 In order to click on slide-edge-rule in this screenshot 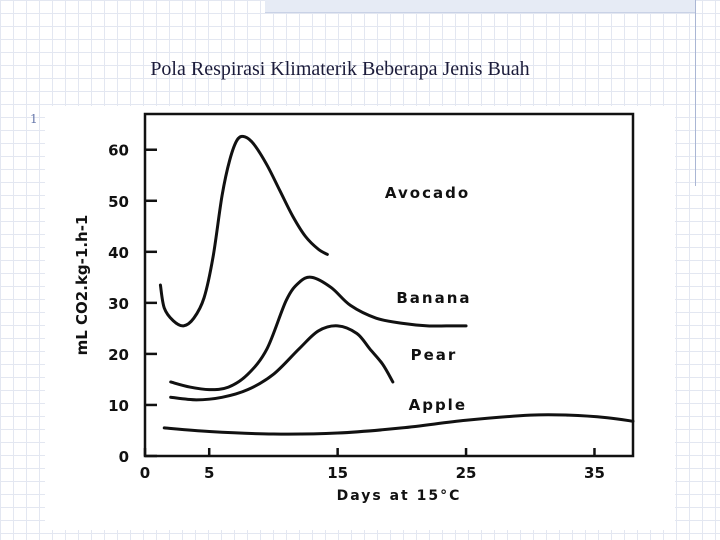, I will do `click(695, 93)`.